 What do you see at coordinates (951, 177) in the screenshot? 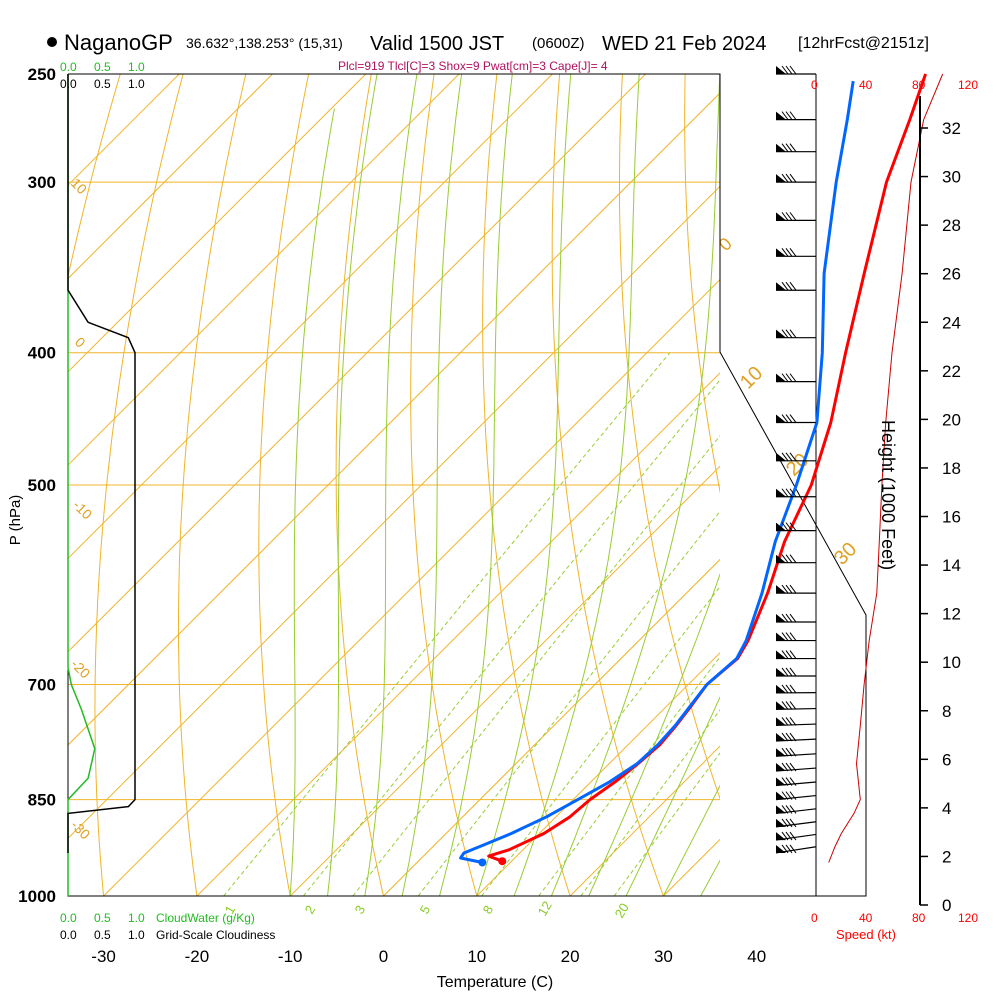
I see `height-tick-label: 30` at bounding box center [951, 177].